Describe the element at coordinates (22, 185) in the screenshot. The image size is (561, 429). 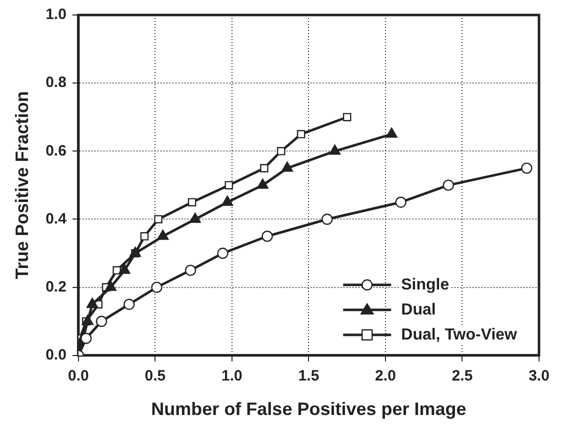
I see `y-axis-title: True Positive Fraction` at that location.